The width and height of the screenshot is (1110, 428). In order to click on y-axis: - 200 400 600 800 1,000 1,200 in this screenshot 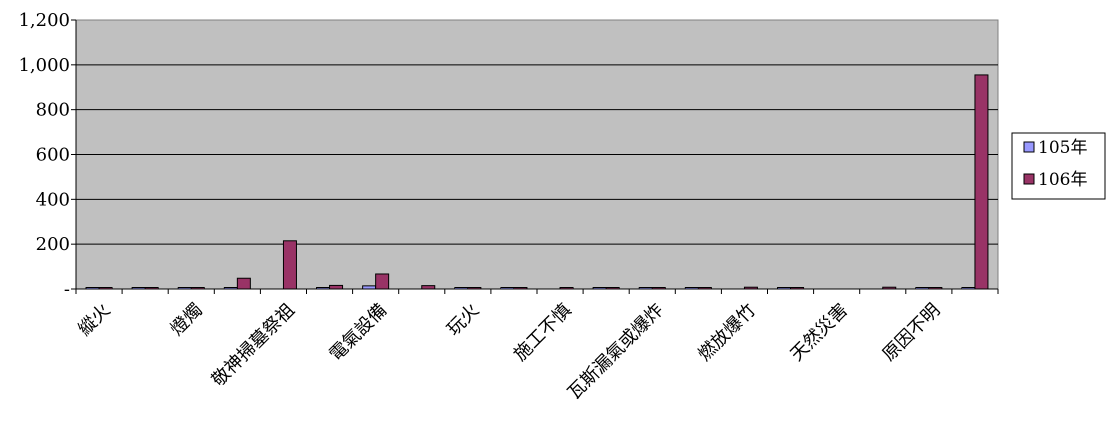, I will do `click(47, 155)`.